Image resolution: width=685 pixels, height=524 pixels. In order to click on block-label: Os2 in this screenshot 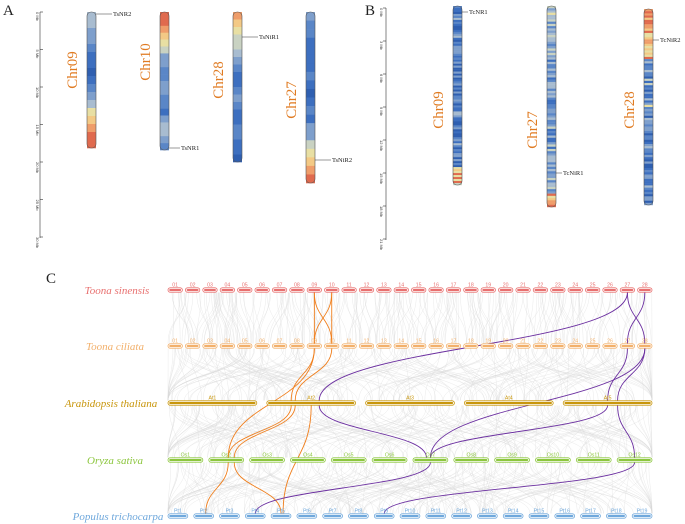, I will do `click(226, 455)`.